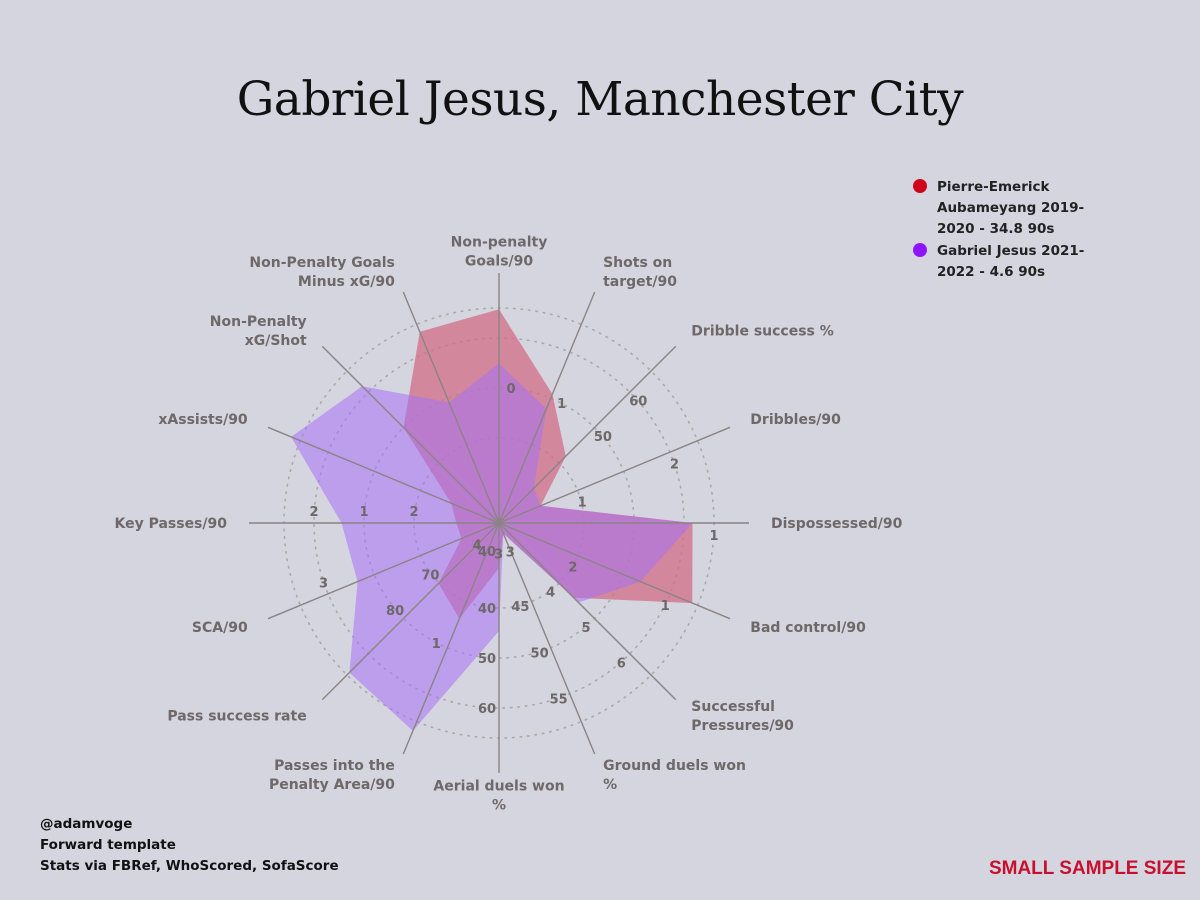 The height and width of the screenshot is (900, 1200). What do you see at coordinates (499, 252) in the screenshot?
I see `axis-label-1: Non-penalty Goals/90` at bounding box center [499, 252].